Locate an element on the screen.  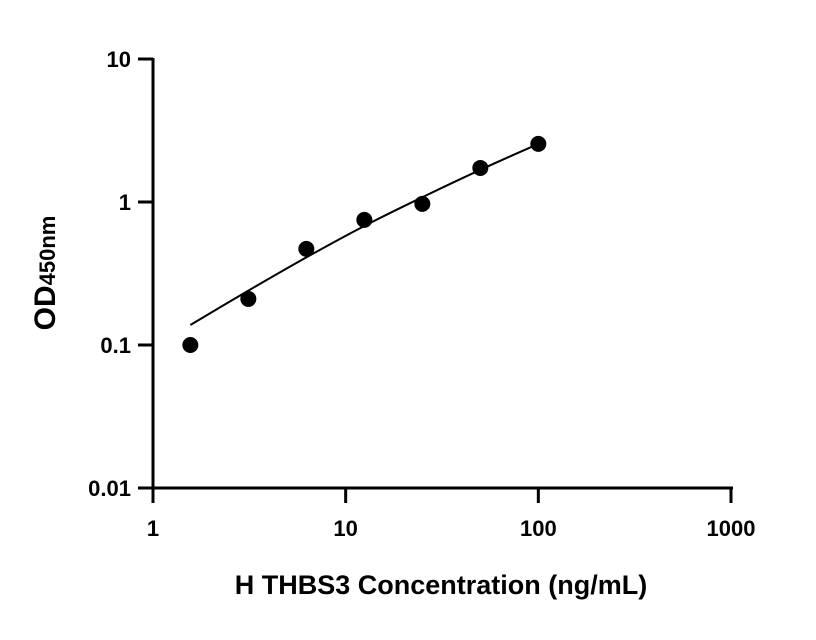
y-tick-label: 0.1 is located at coordinates (115, 345).